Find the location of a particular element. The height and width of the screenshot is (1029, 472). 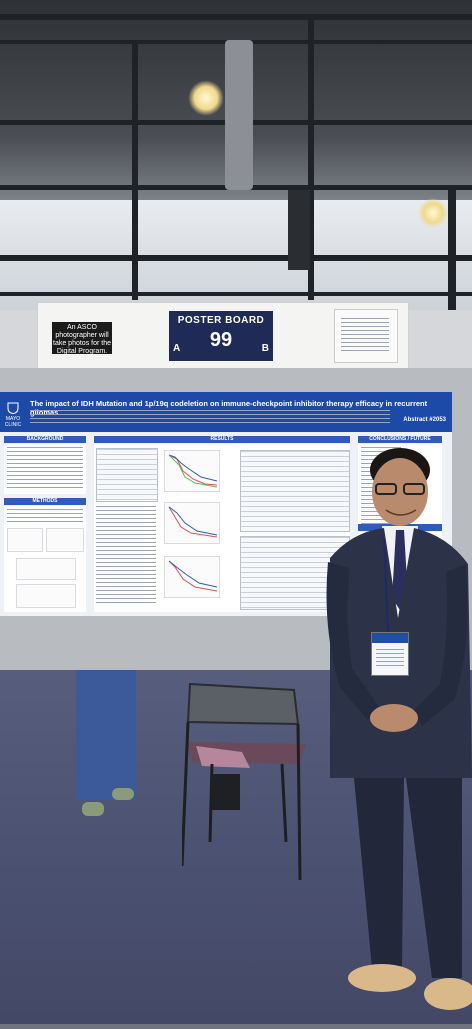

poster-authors is located at coordinates (210, 417).